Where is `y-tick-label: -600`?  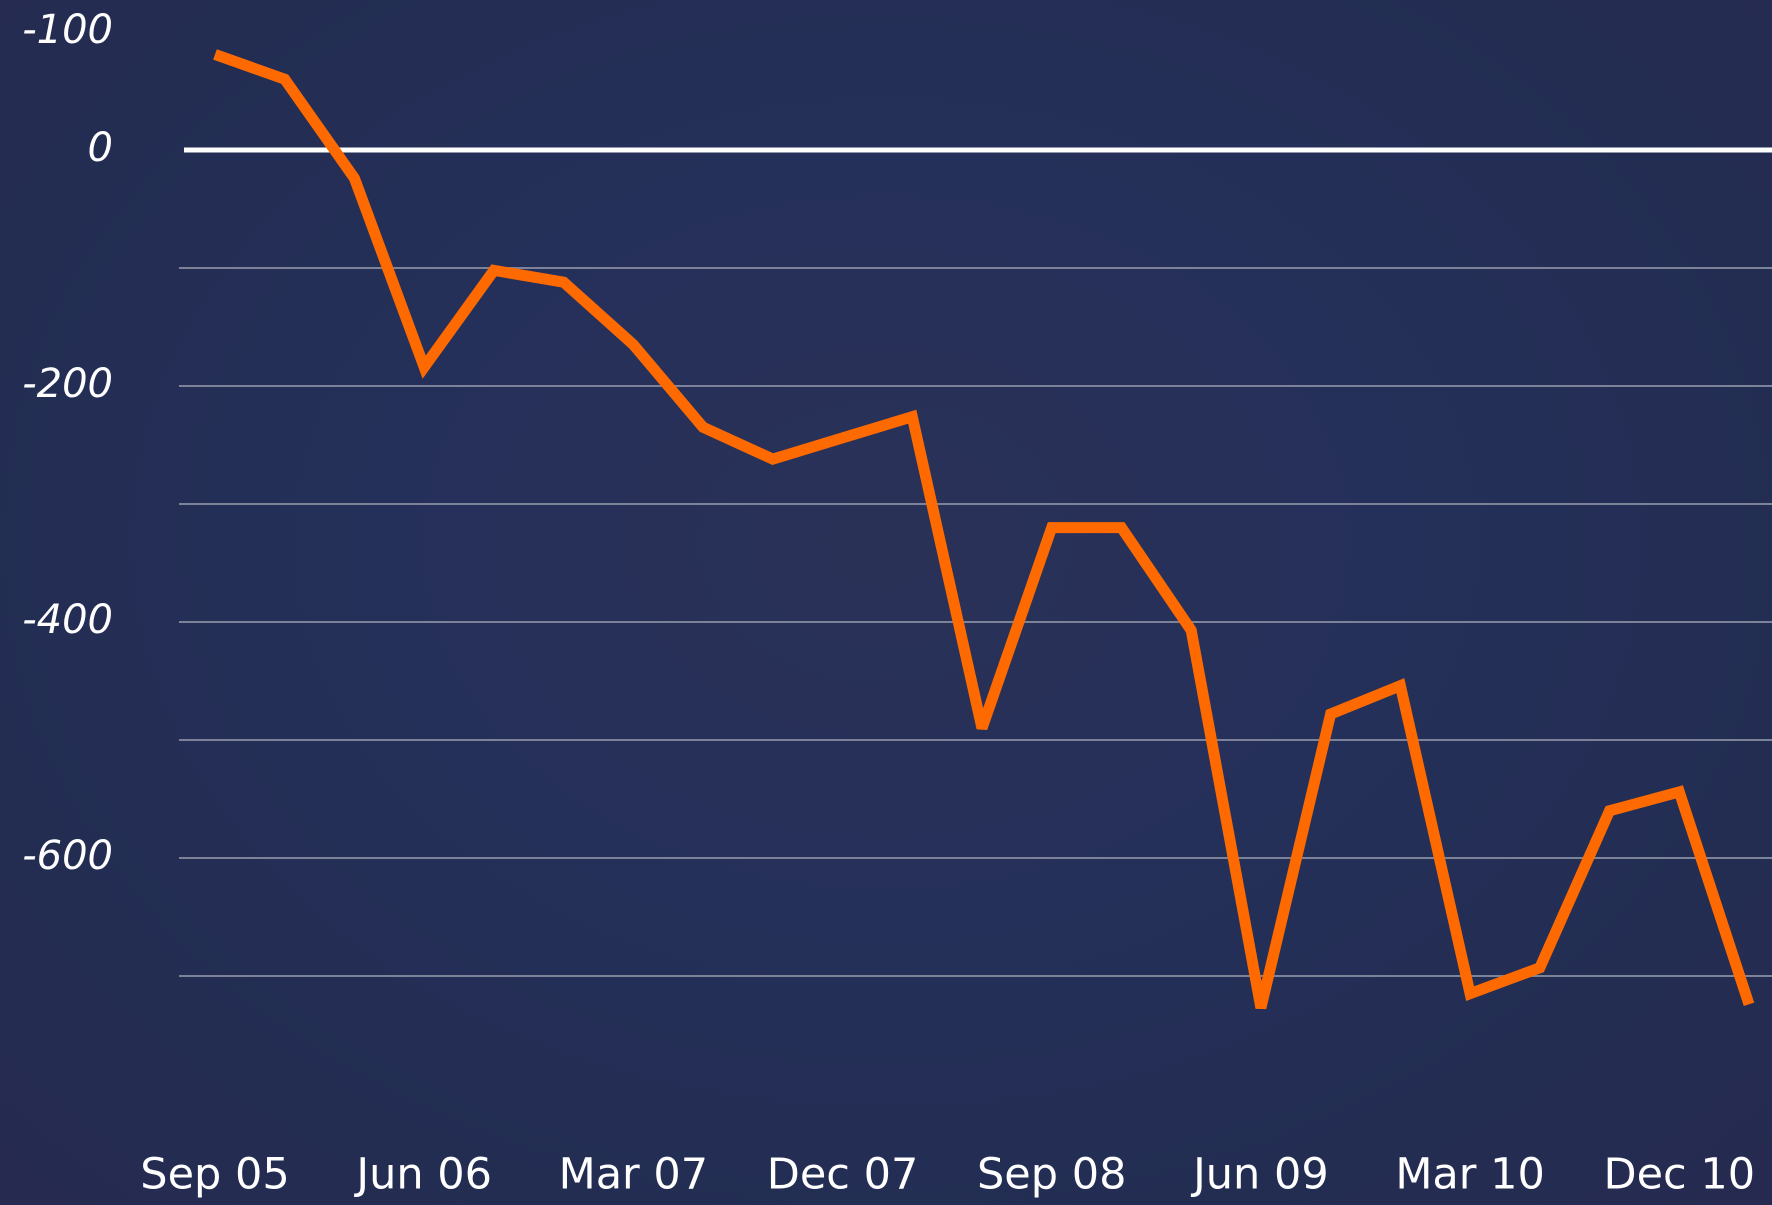 y-tick-label: -600 is located at coordinates (67, 856).